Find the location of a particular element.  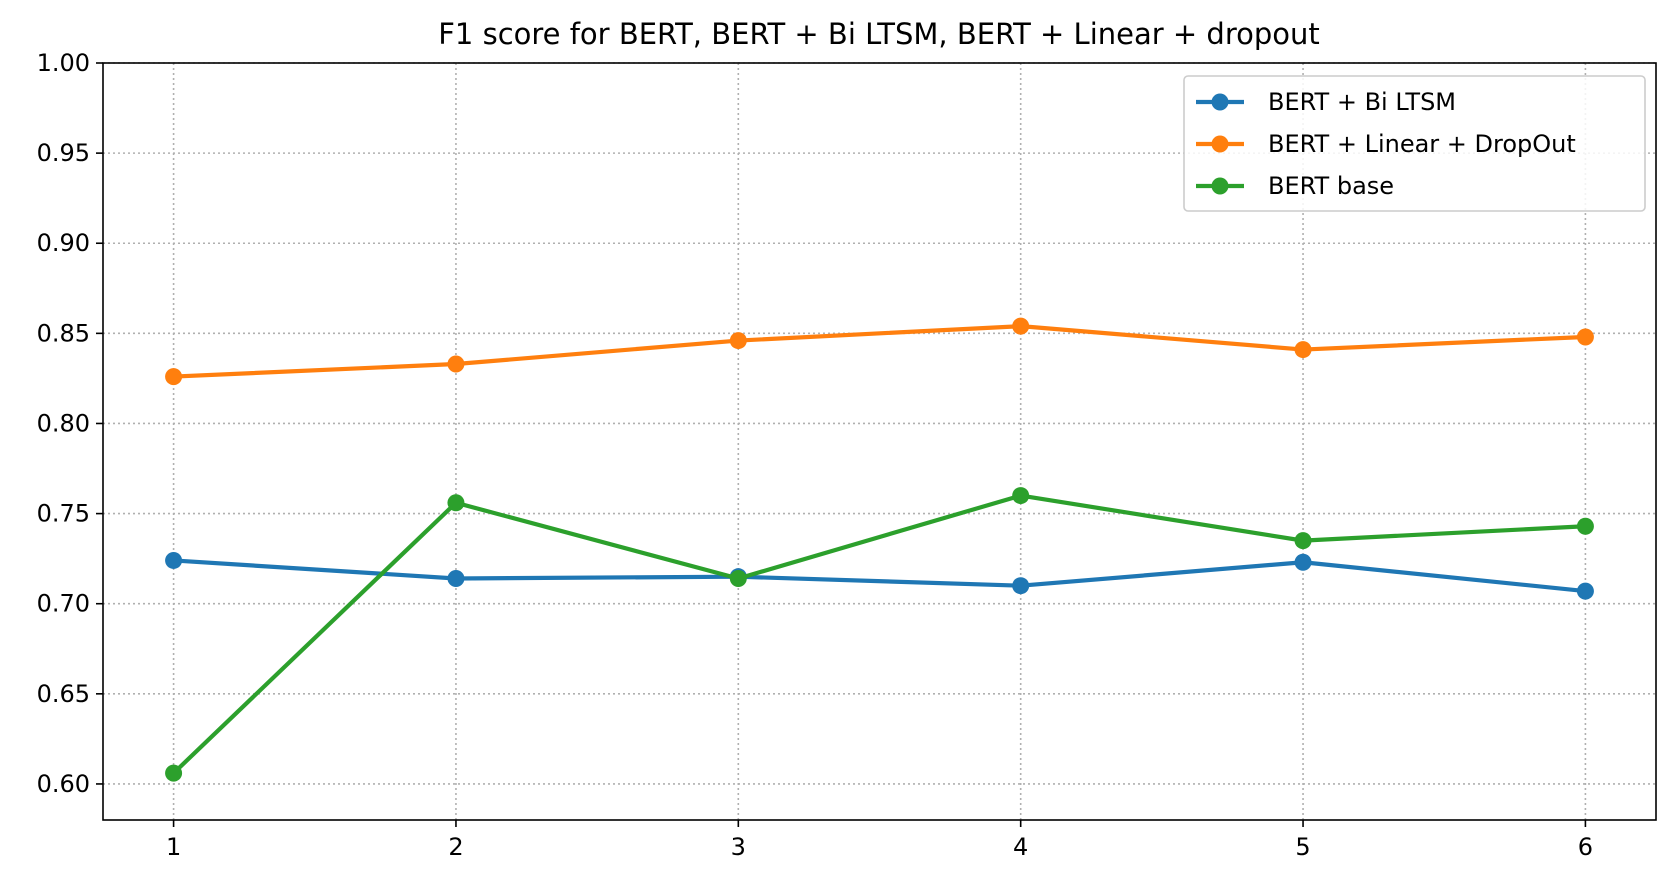

legend-label: BERT + Bi LTSM is located at coordinates (1362, 102).